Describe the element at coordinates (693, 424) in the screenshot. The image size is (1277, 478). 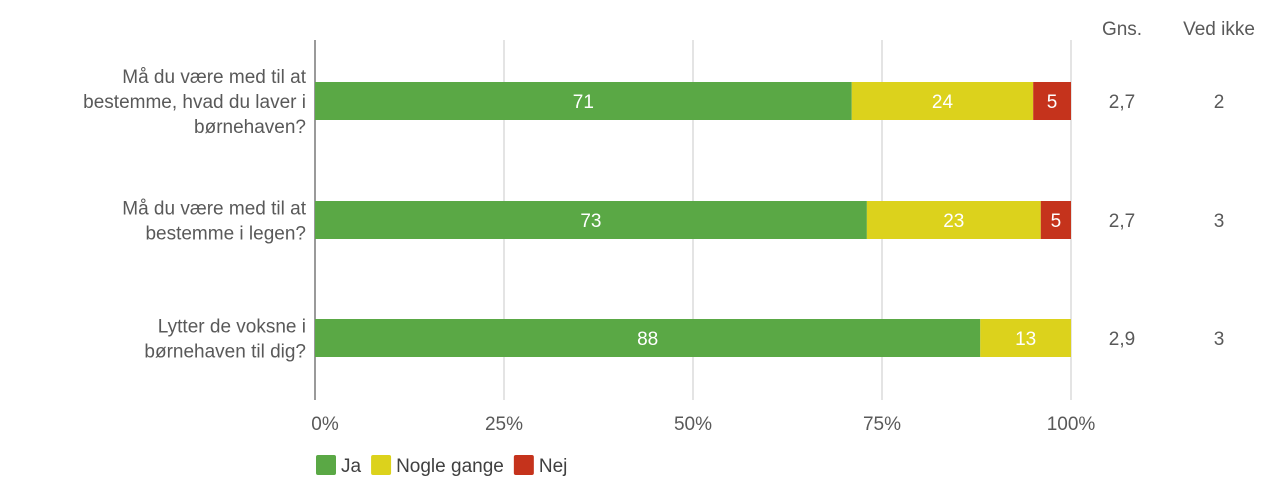
I see `x-tick-label: 50%` at that location.